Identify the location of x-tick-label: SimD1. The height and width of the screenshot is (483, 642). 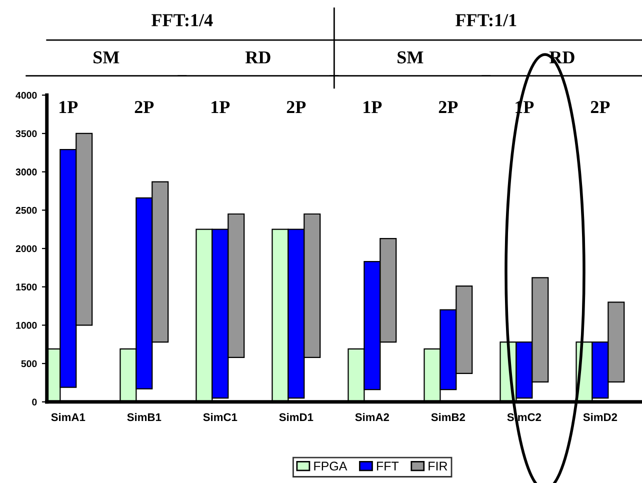
(296, 417).